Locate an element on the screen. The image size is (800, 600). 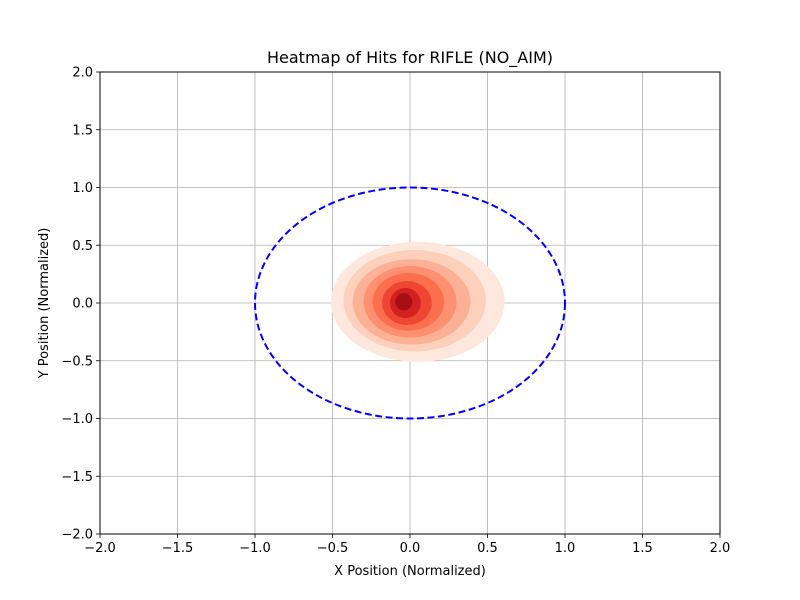
y-tick-label: 2.0 is located at coordinates (82, 73).